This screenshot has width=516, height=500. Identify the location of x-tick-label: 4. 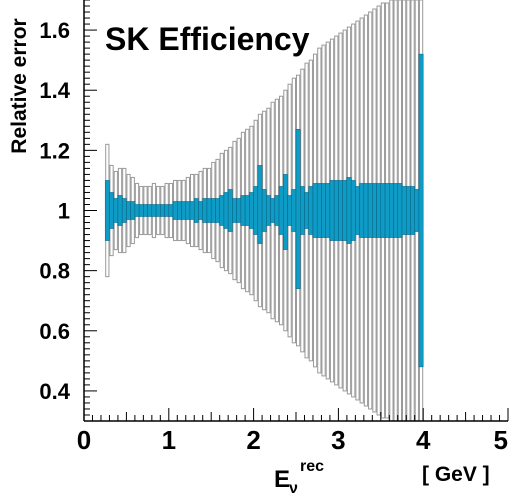
(423, 440).